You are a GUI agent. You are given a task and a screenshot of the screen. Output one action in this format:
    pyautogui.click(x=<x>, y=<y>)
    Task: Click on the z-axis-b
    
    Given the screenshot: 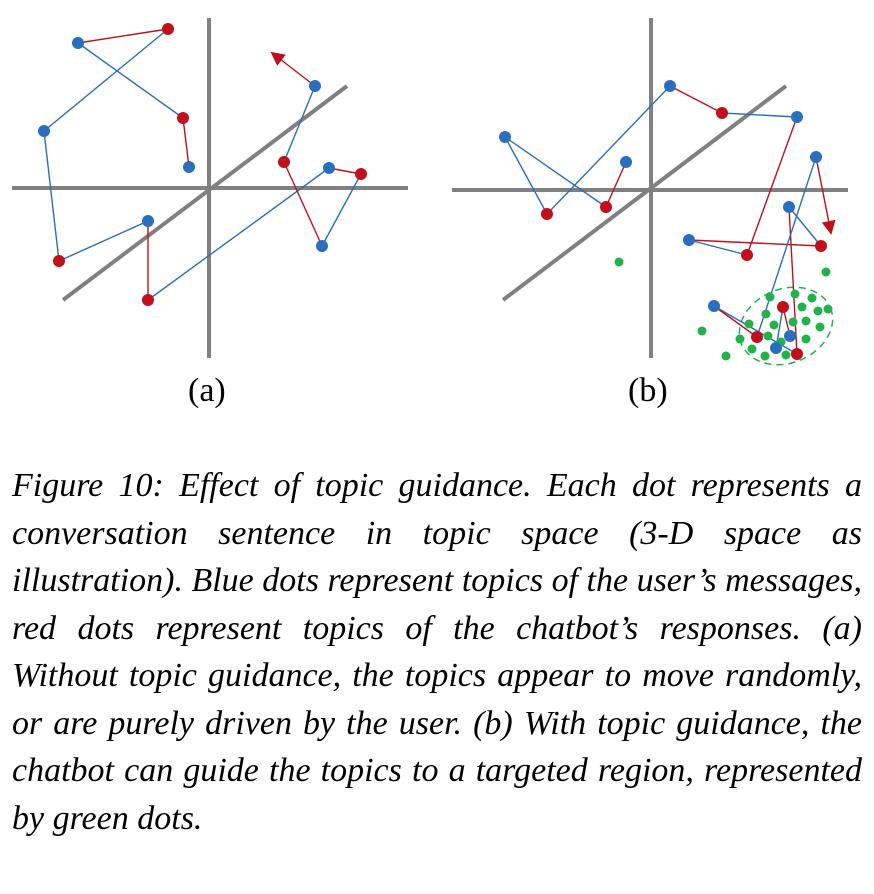 What is the action you would take?
    pyautogui.click(x=644, y=193)
    